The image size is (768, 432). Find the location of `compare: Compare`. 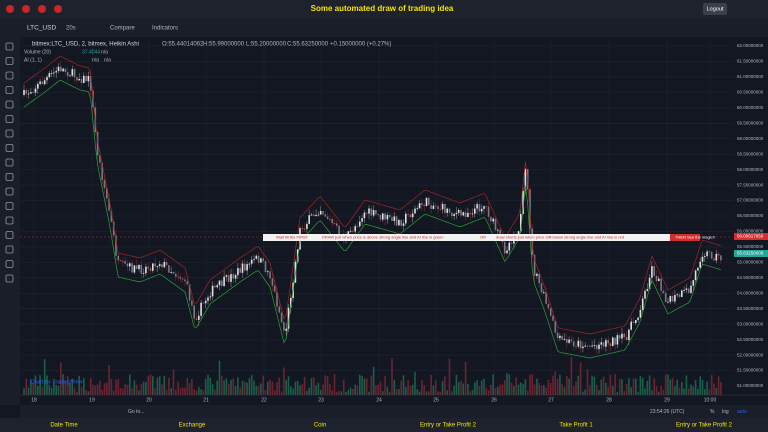

compare: Compare is located at coordinates (122, 29).